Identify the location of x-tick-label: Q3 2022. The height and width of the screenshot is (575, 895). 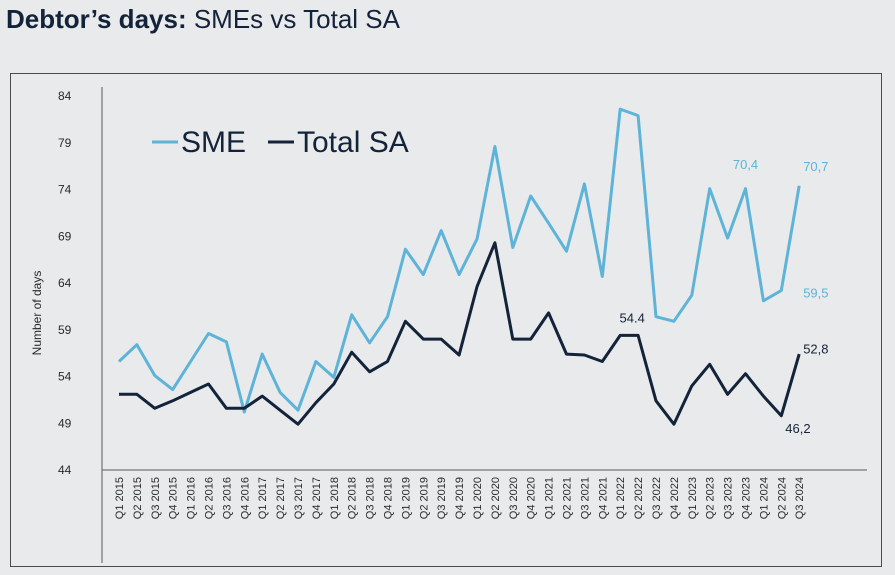
(657, 498).